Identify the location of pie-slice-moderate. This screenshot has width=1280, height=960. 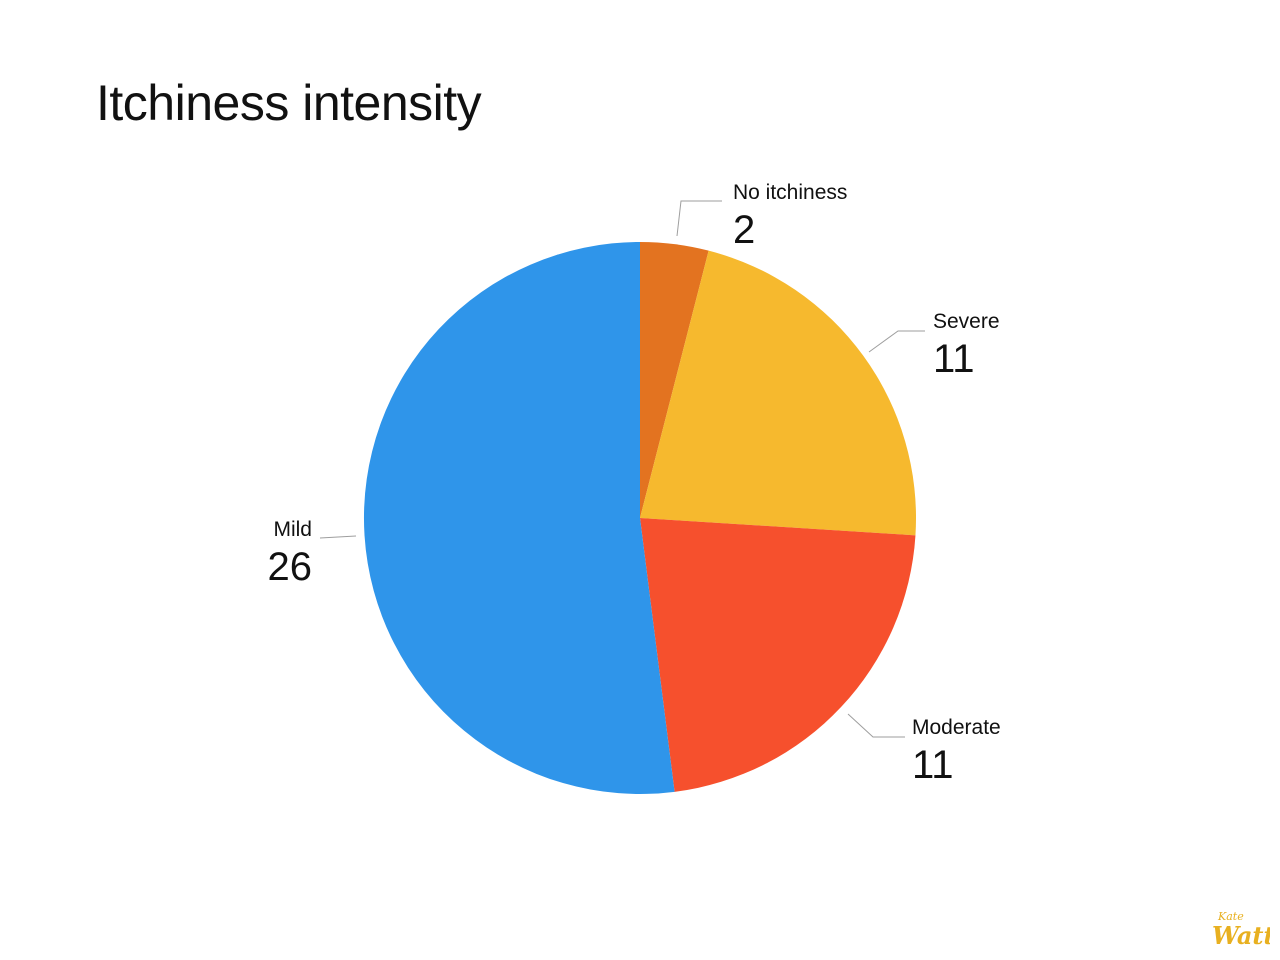
(778, 655).